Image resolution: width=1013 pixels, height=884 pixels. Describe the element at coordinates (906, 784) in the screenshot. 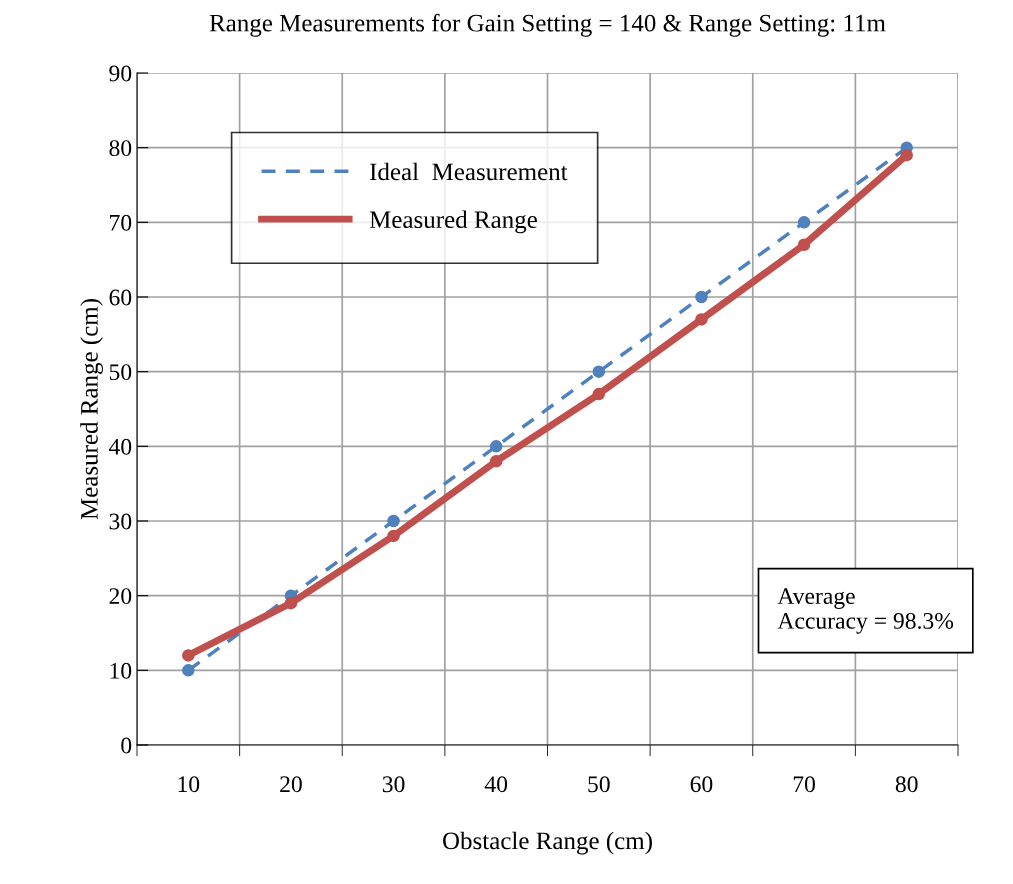

I see `x-tick-label: 80` at that location.